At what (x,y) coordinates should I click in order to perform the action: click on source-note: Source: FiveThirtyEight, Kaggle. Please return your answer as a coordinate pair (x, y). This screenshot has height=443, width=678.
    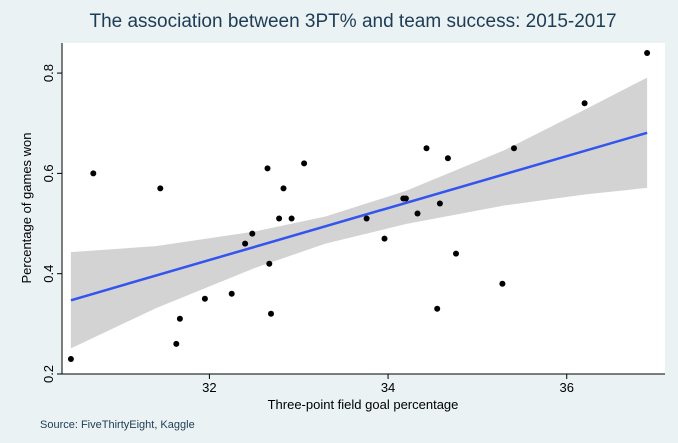
    Looking at the image, I should click on (117, 425).